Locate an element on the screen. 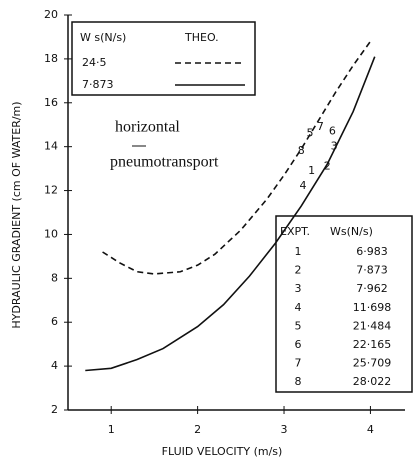  table-header: EXPT. is located at coordinates (295, 231).